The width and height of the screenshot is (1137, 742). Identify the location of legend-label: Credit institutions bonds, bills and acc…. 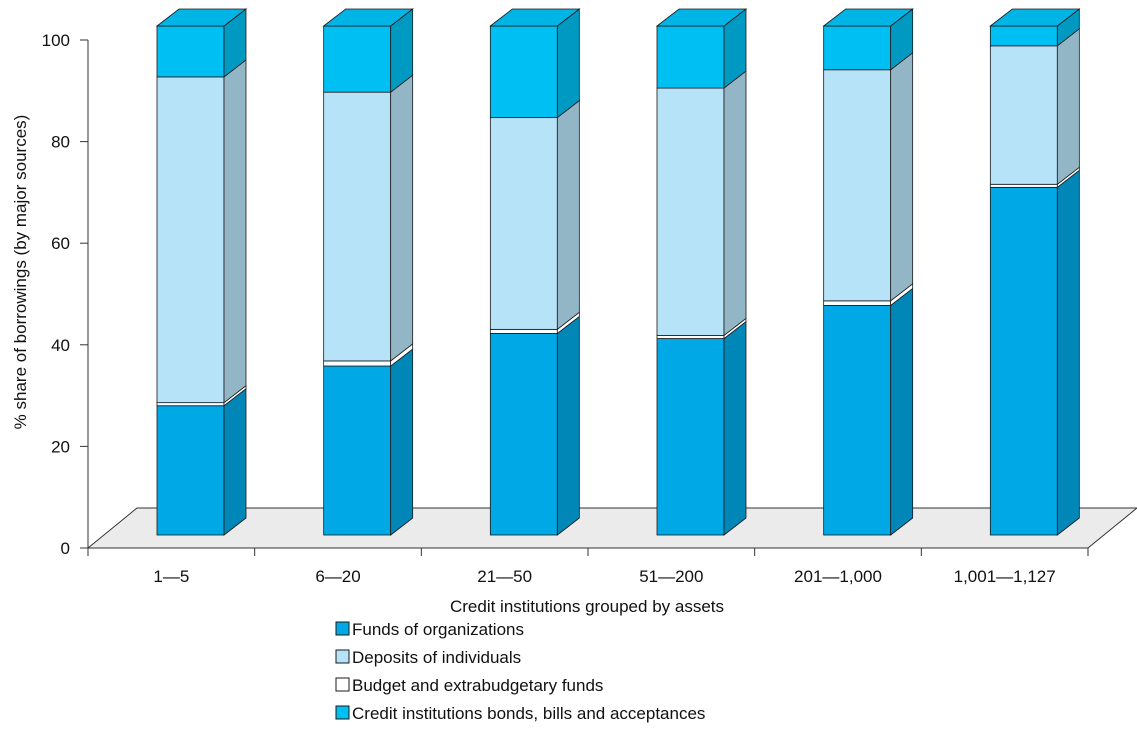
(528, 713).